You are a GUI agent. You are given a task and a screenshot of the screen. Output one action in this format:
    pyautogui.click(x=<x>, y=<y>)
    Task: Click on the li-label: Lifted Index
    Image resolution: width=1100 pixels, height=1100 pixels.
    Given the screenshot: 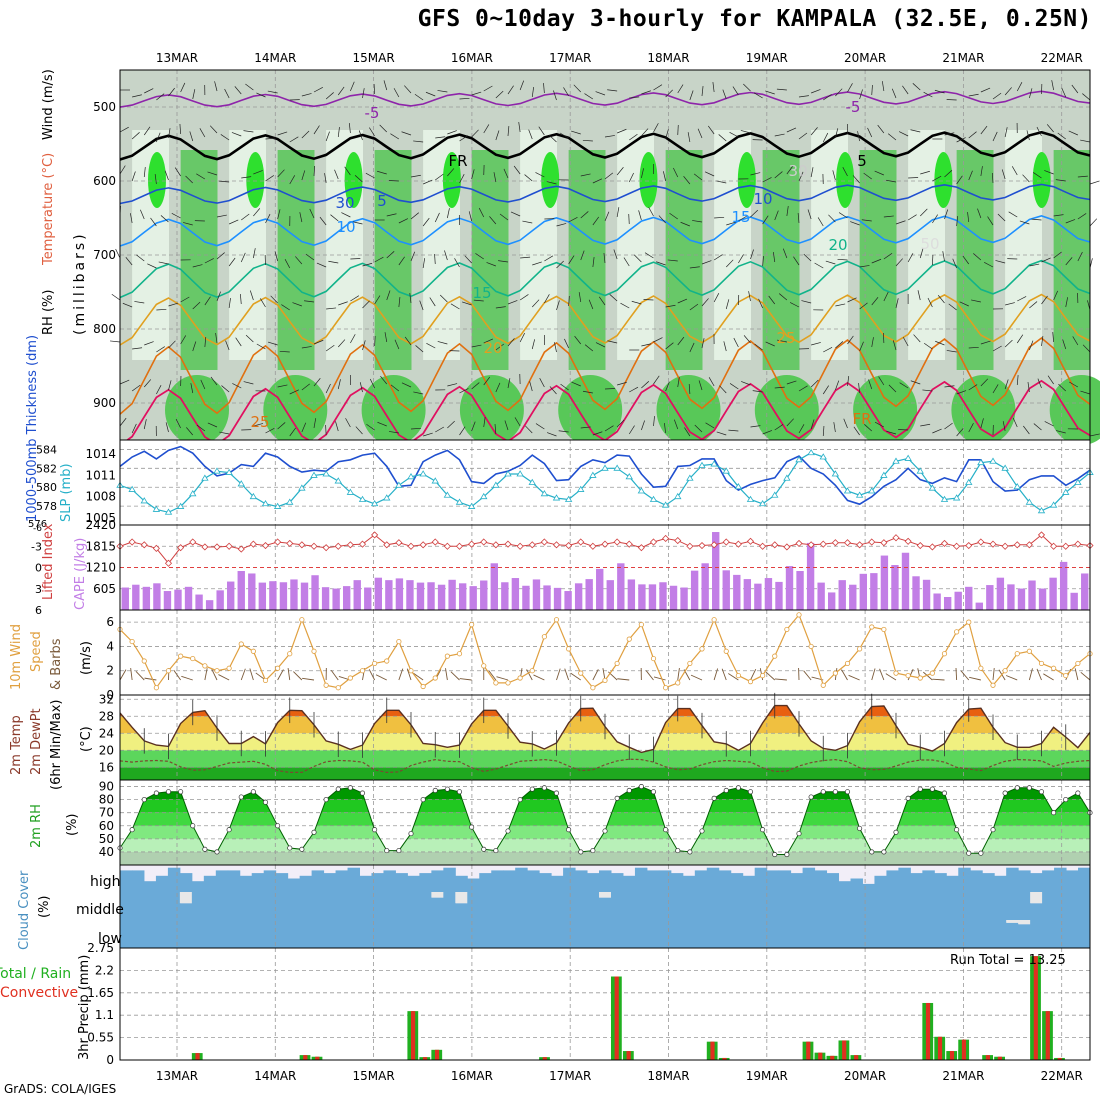 What is the action you would take?
    pyautogui.click(x=48, y=561)
    